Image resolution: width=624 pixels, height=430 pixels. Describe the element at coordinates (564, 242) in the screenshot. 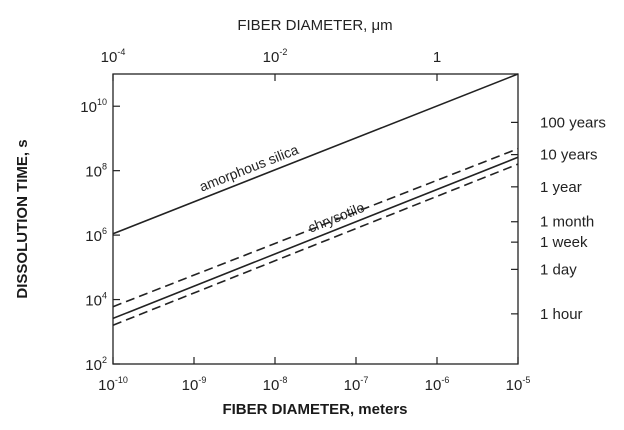

I see `time-tick-label: 1 week` at that location.